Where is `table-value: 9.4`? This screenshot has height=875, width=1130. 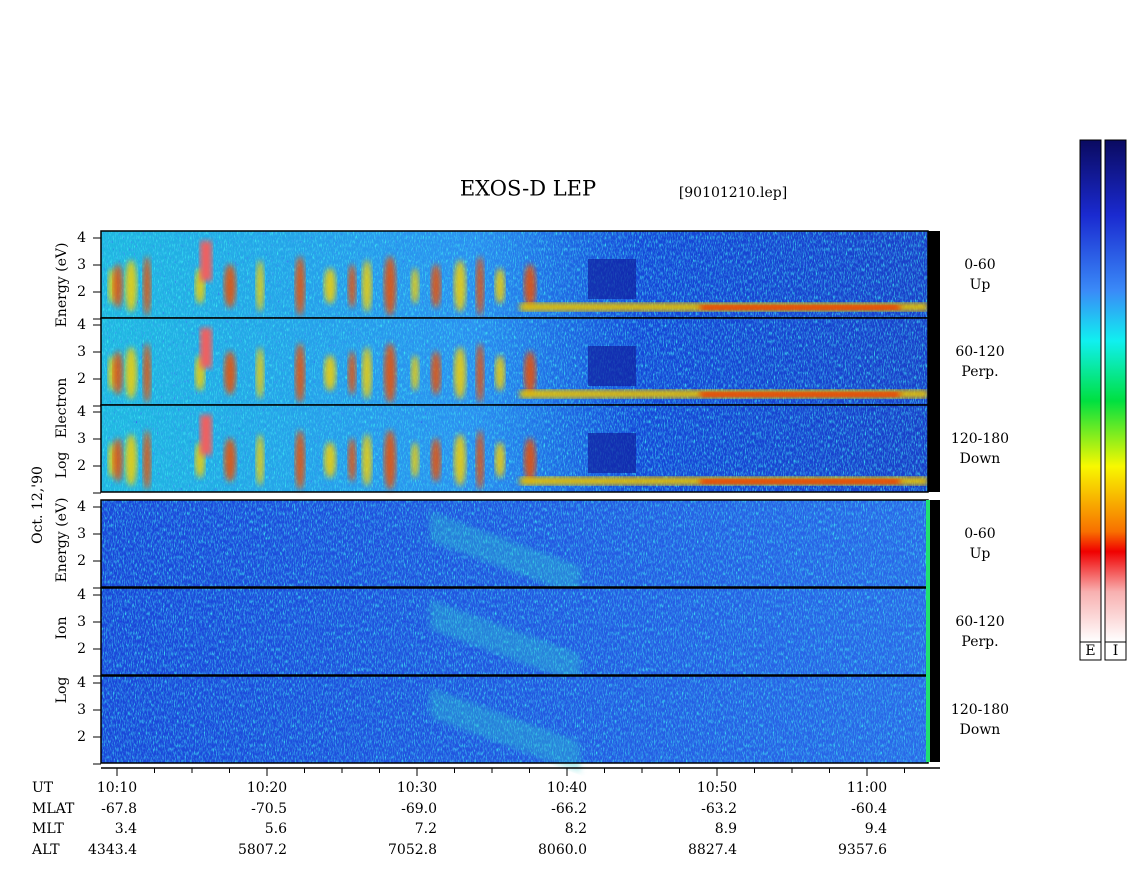 table-value: 9.4 is located at coordinates (876, 829).